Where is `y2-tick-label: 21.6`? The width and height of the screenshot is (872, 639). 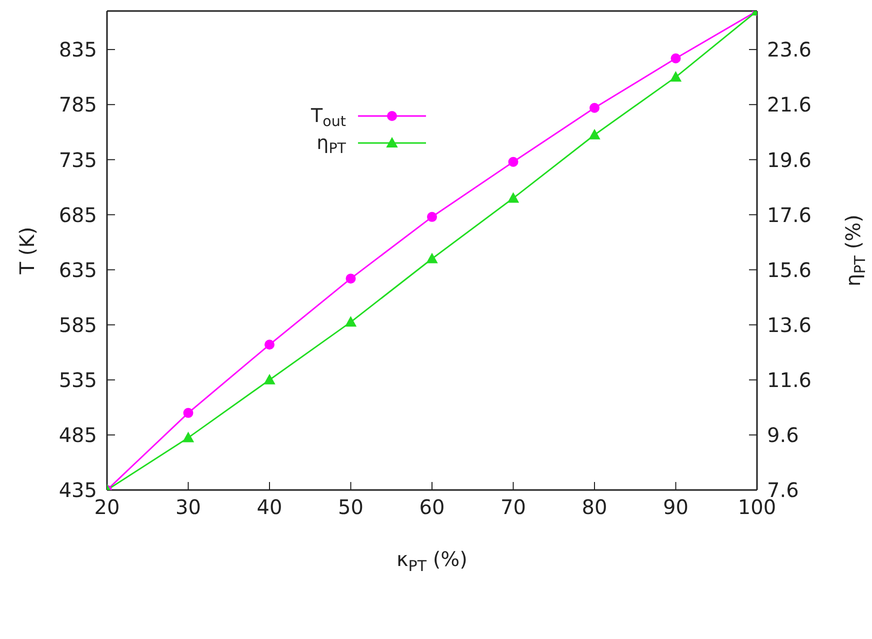
y2-tick-label: 21.6 is located at coordinates (789, 104).